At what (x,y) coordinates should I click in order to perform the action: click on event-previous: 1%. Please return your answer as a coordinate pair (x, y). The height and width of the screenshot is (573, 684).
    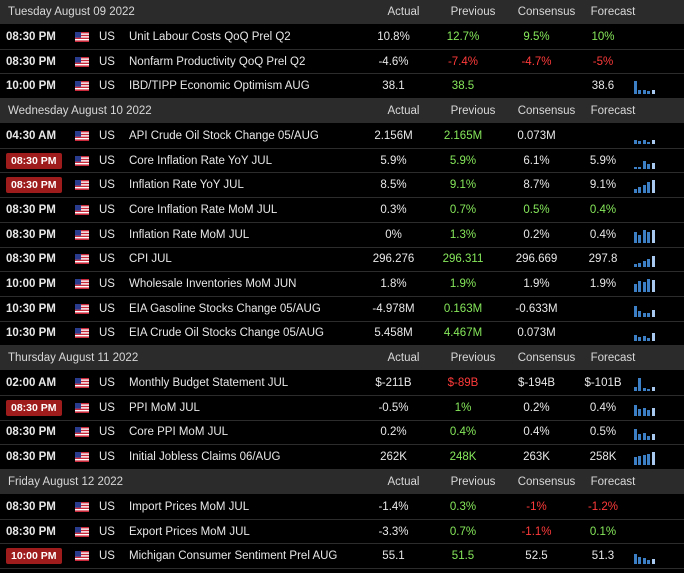
    Looking at the image, I should click on (463, 407).